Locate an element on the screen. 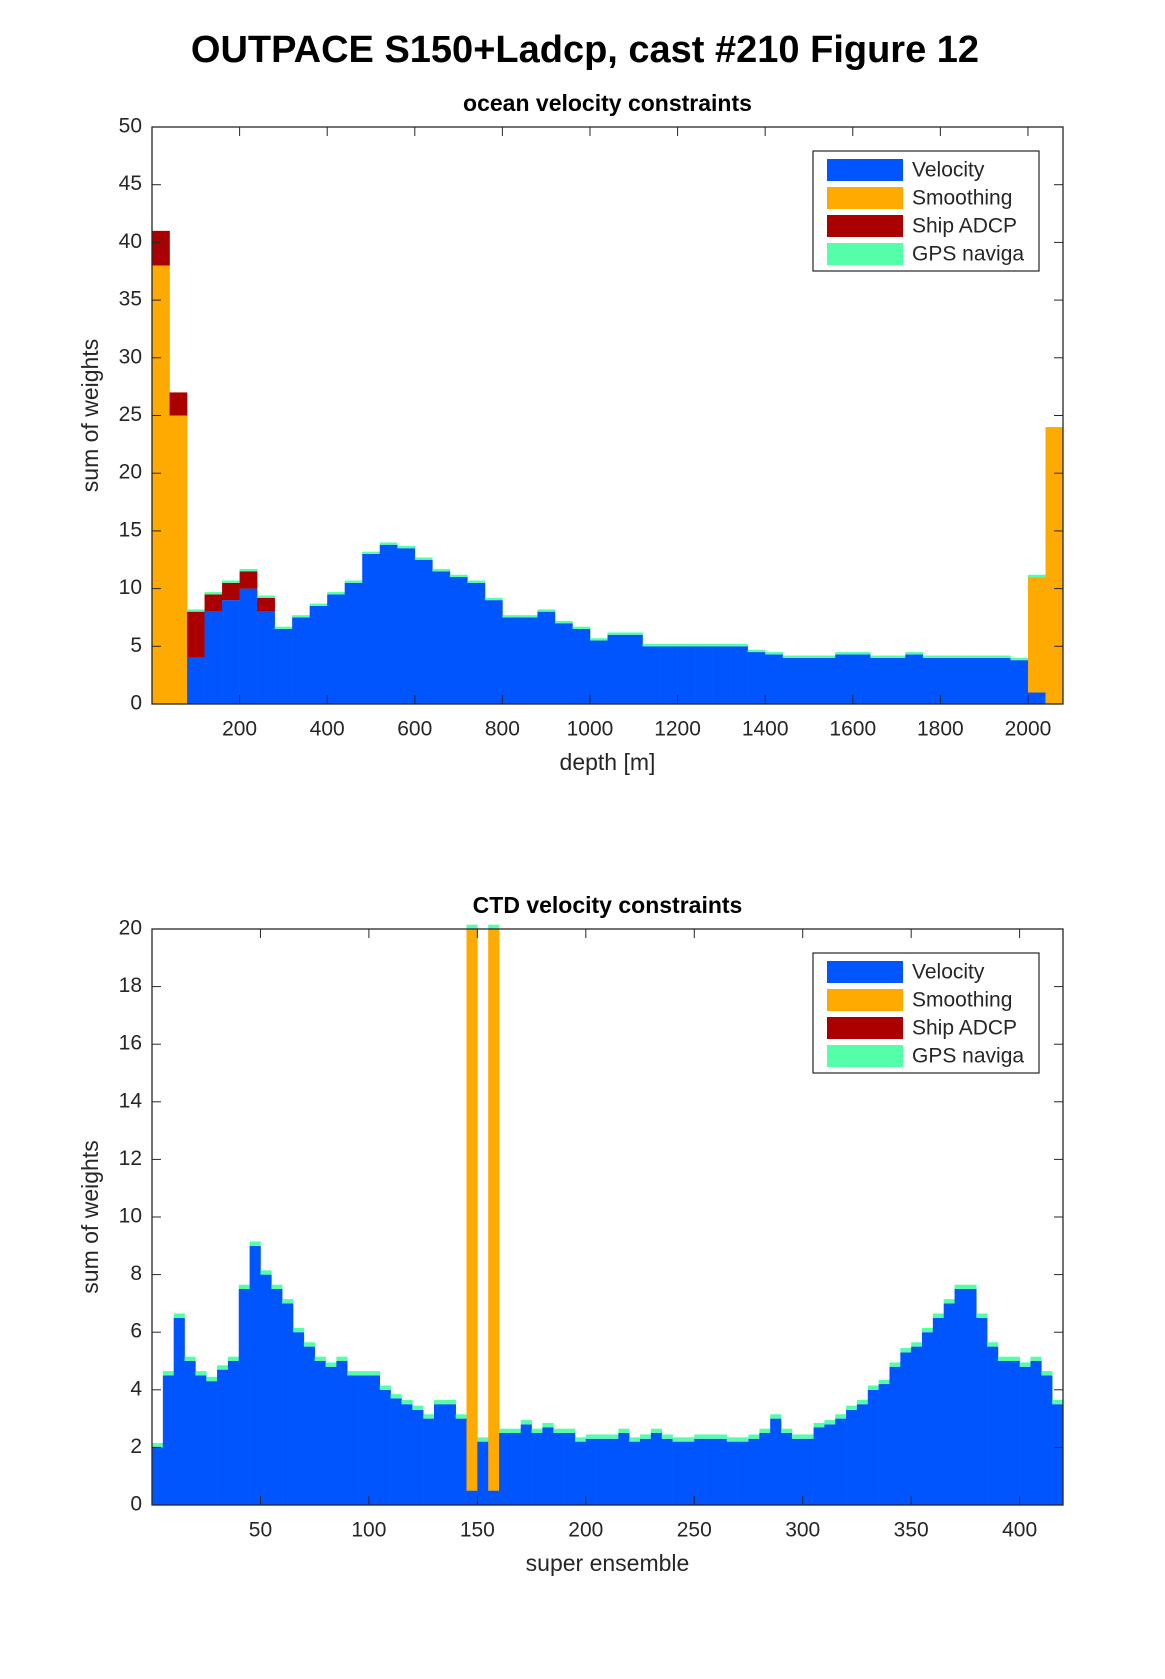  legend-label: Velocity is located at coordinates (948, 972).